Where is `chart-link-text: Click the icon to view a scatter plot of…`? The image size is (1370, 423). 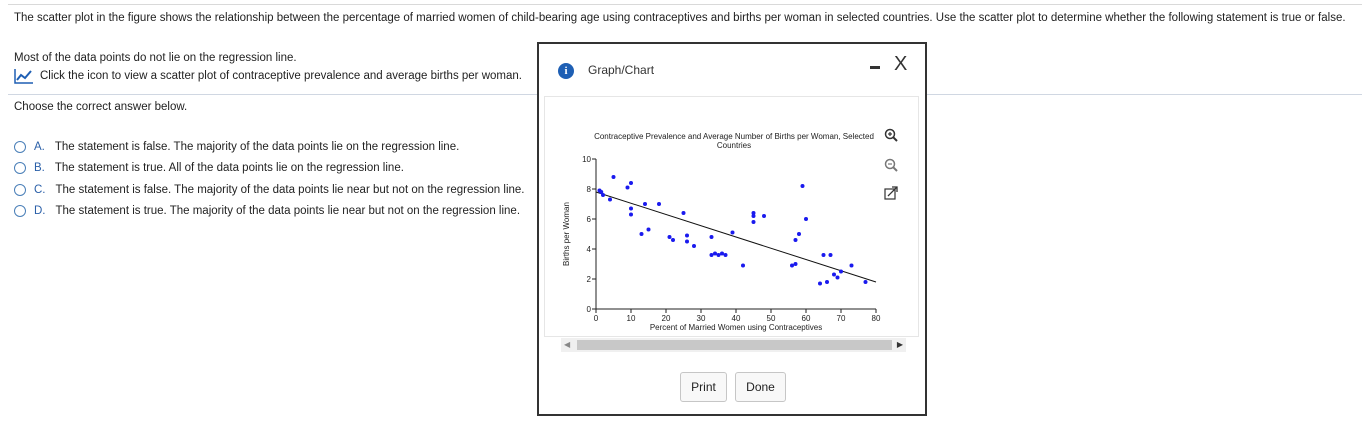
chart-link-text: Click the icon to view a scatter plot of… is located at coordinates (281, 76).